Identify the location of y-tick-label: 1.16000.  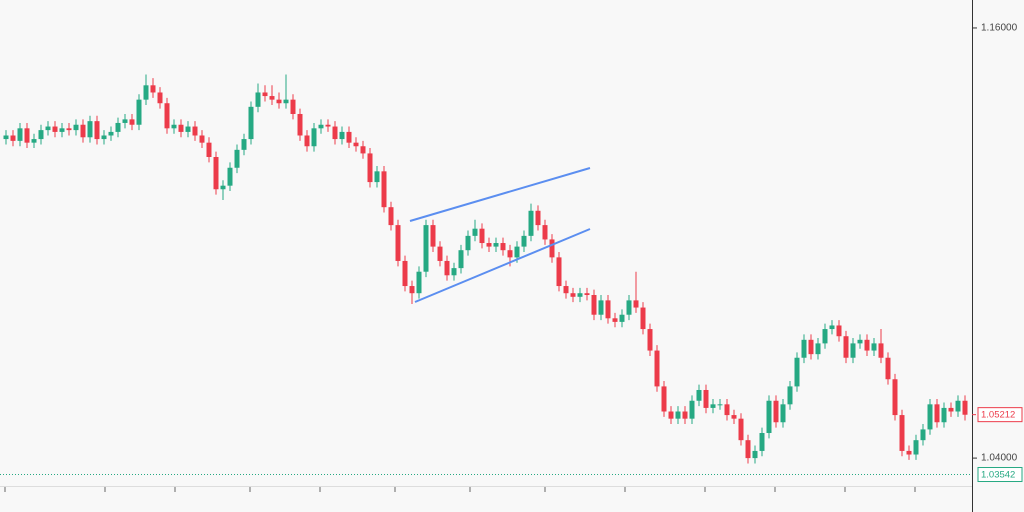
(999, 28).